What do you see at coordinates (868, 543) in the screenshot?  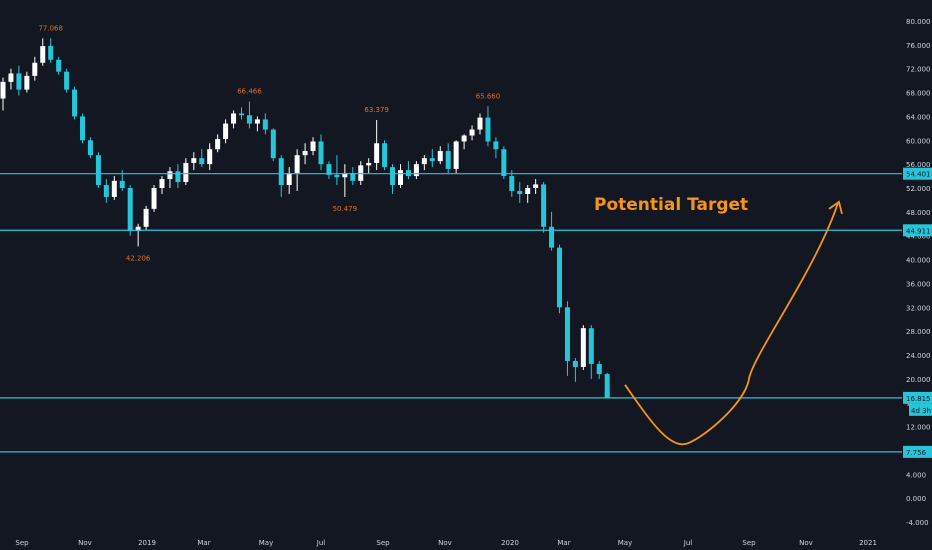 I see `x-tick-label: 2021` at bounding box center [868, 543].